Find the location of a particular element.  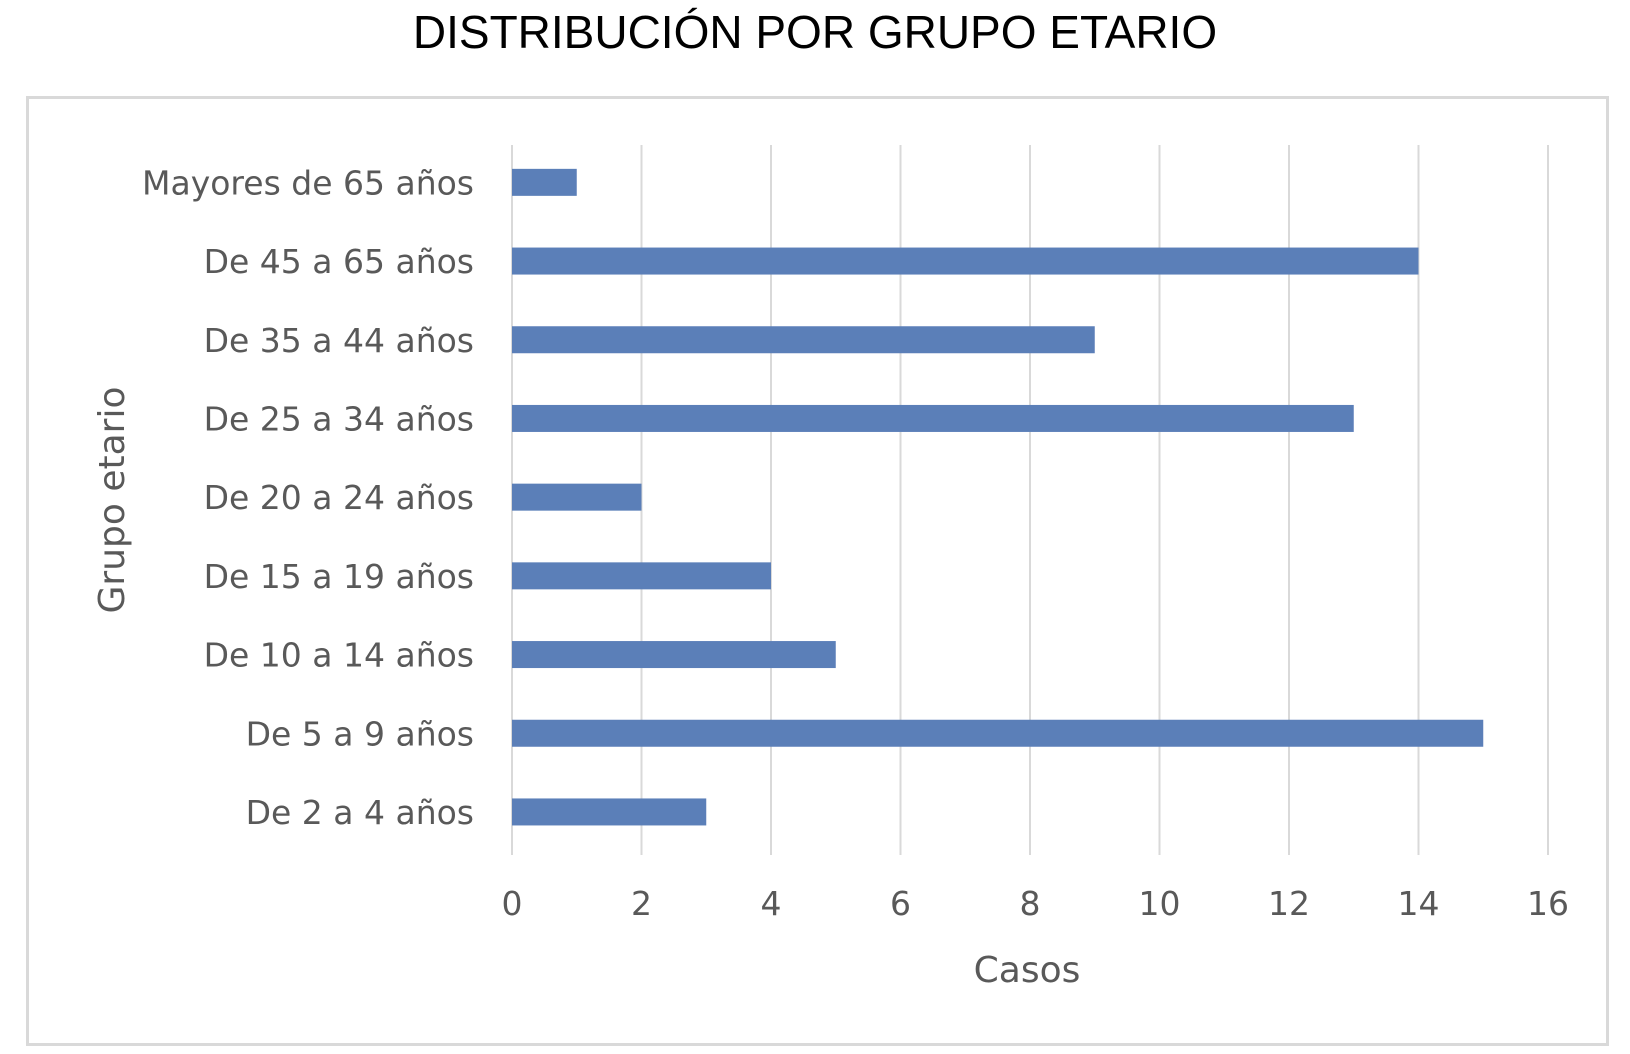

category-label: De 10 a 14 años is located at coordinates (339, 655).